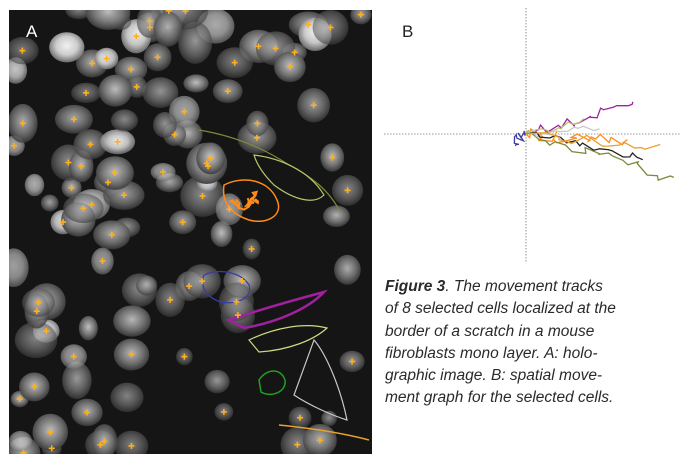  I want to click on movement-tracks, so click(594, 141).